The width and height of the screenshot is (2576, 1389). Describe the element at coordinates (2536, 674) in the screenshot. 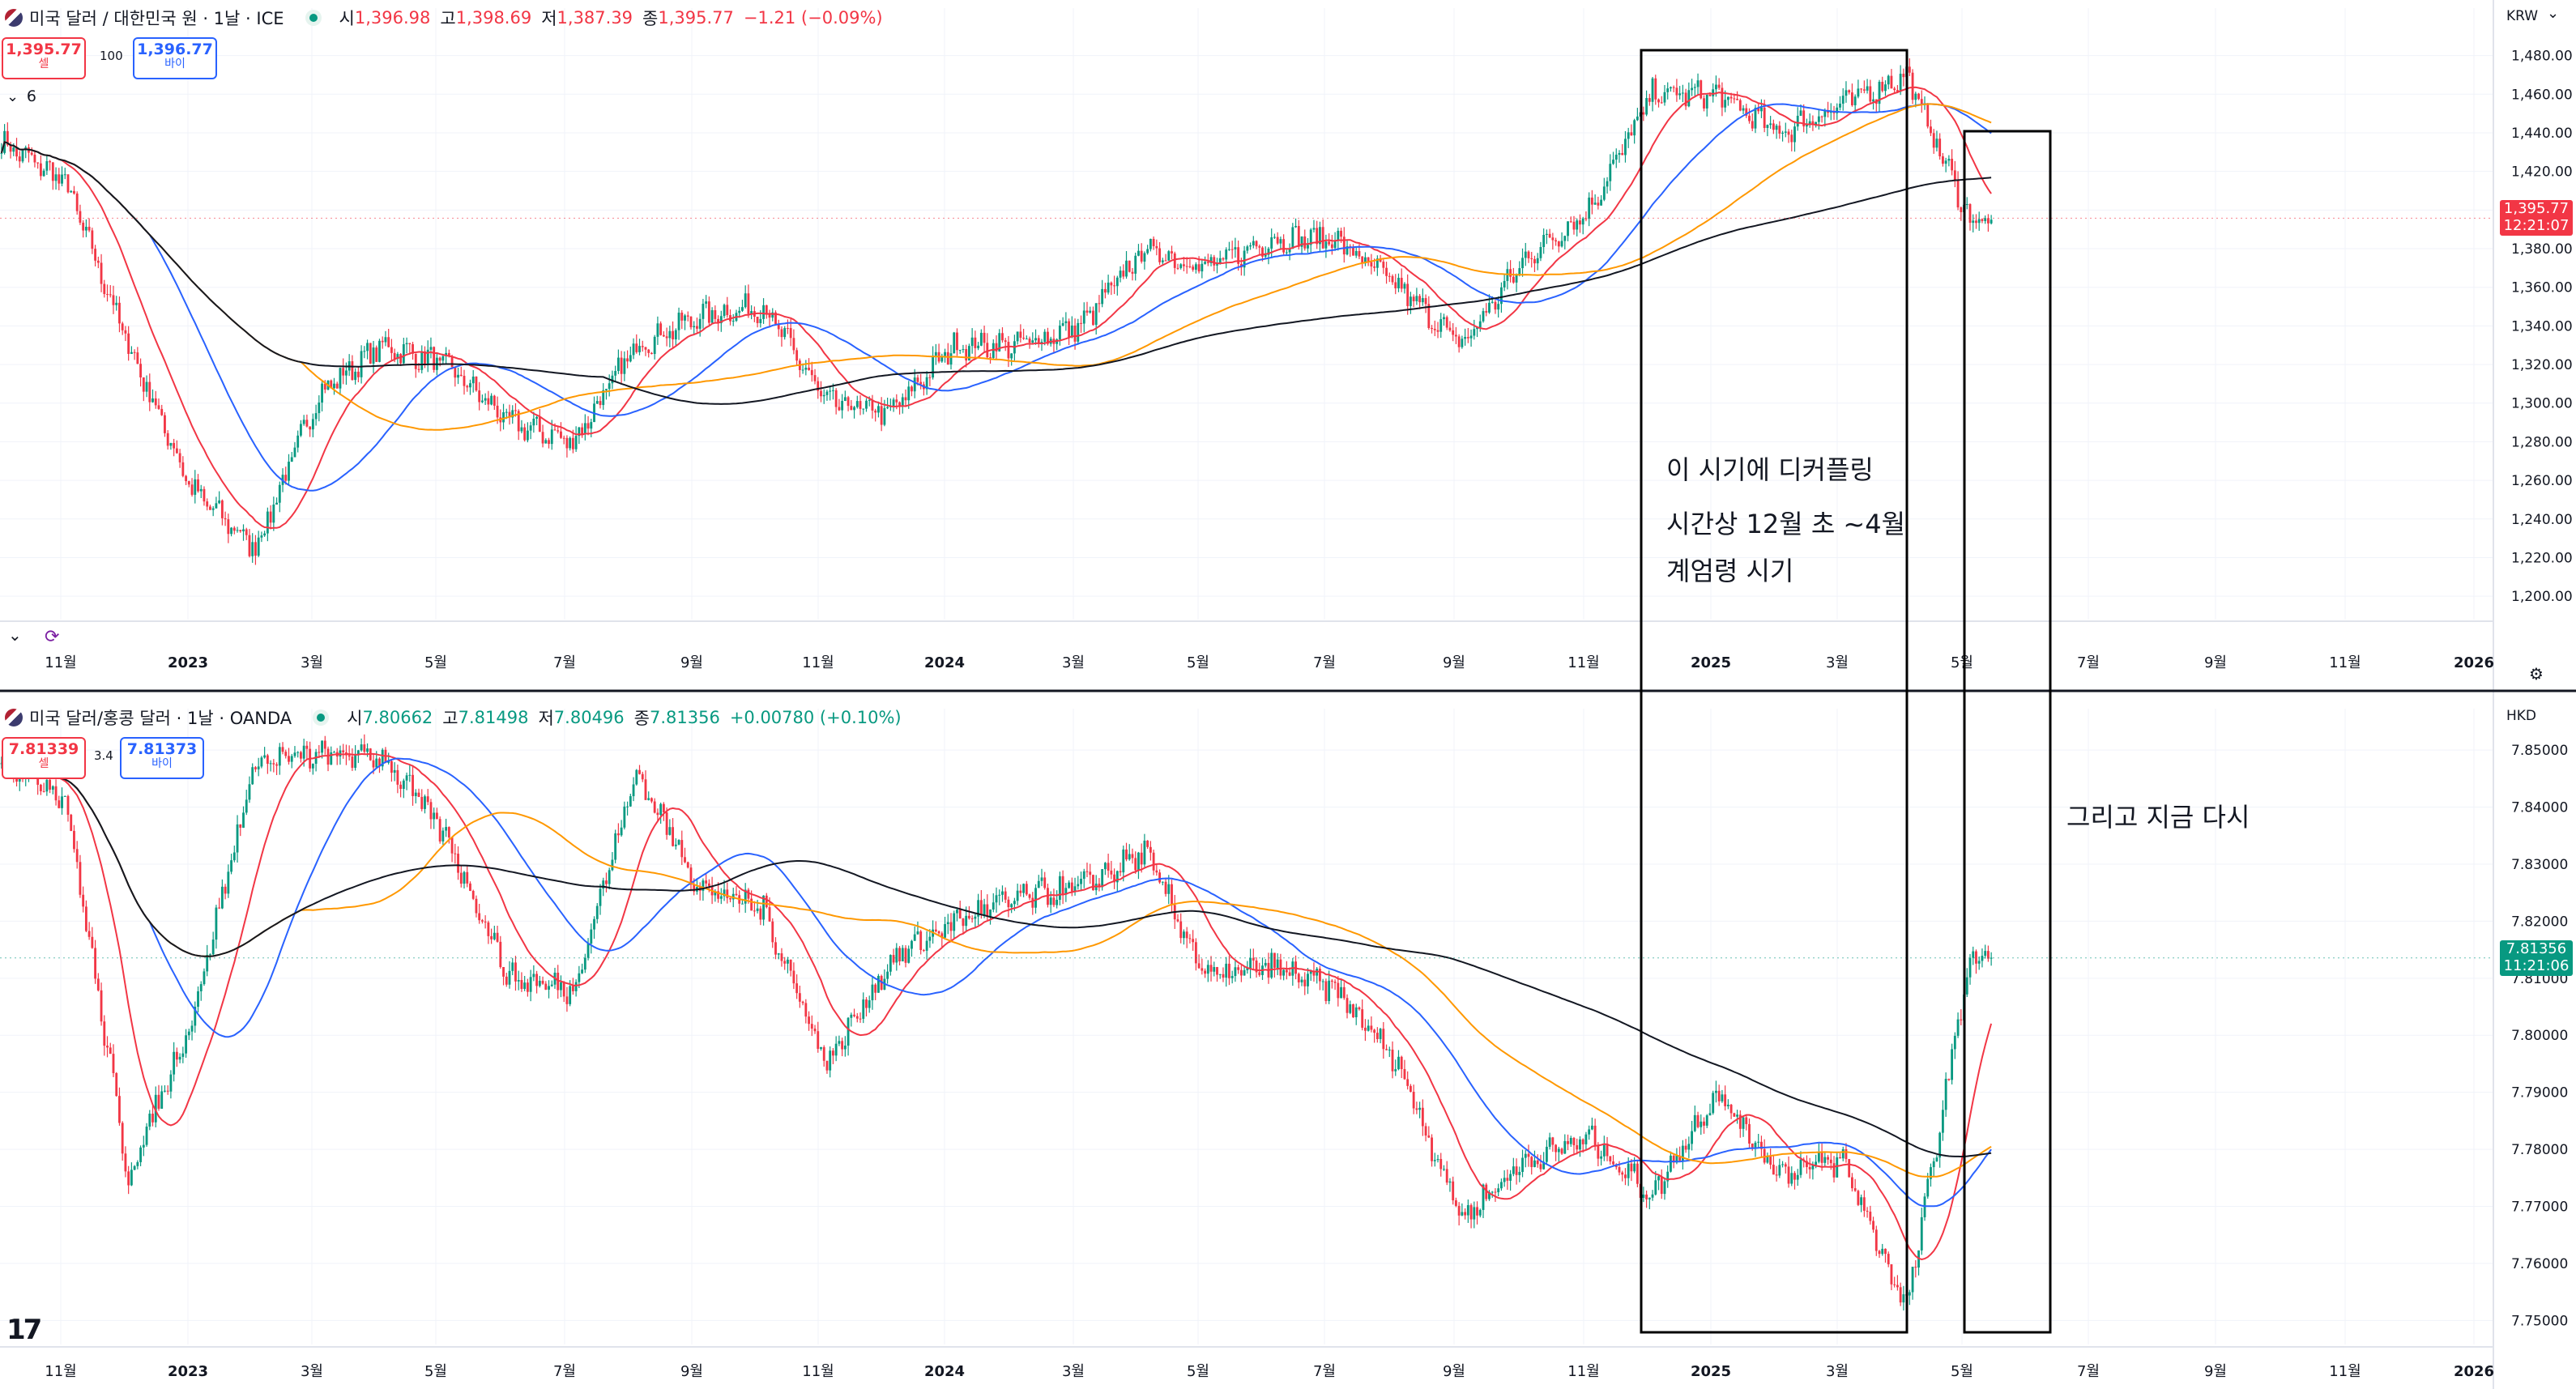

I see `settings-button: ⚙` at that location.